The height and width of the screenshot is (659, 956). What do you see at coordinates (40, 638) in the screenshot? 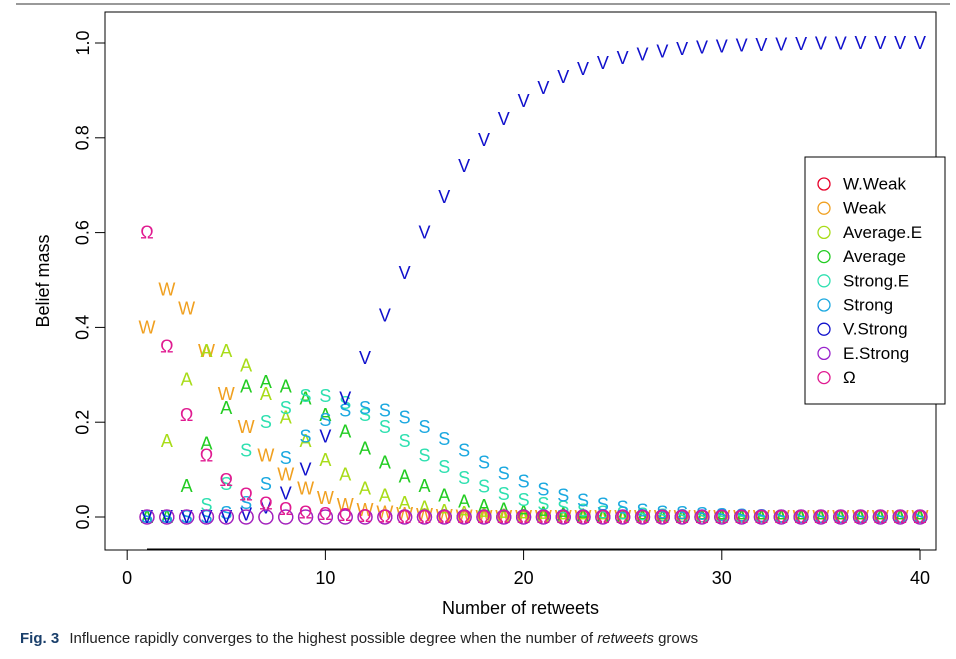
I see `caption-label: Fig. 3` at bounding box center [40, 638].